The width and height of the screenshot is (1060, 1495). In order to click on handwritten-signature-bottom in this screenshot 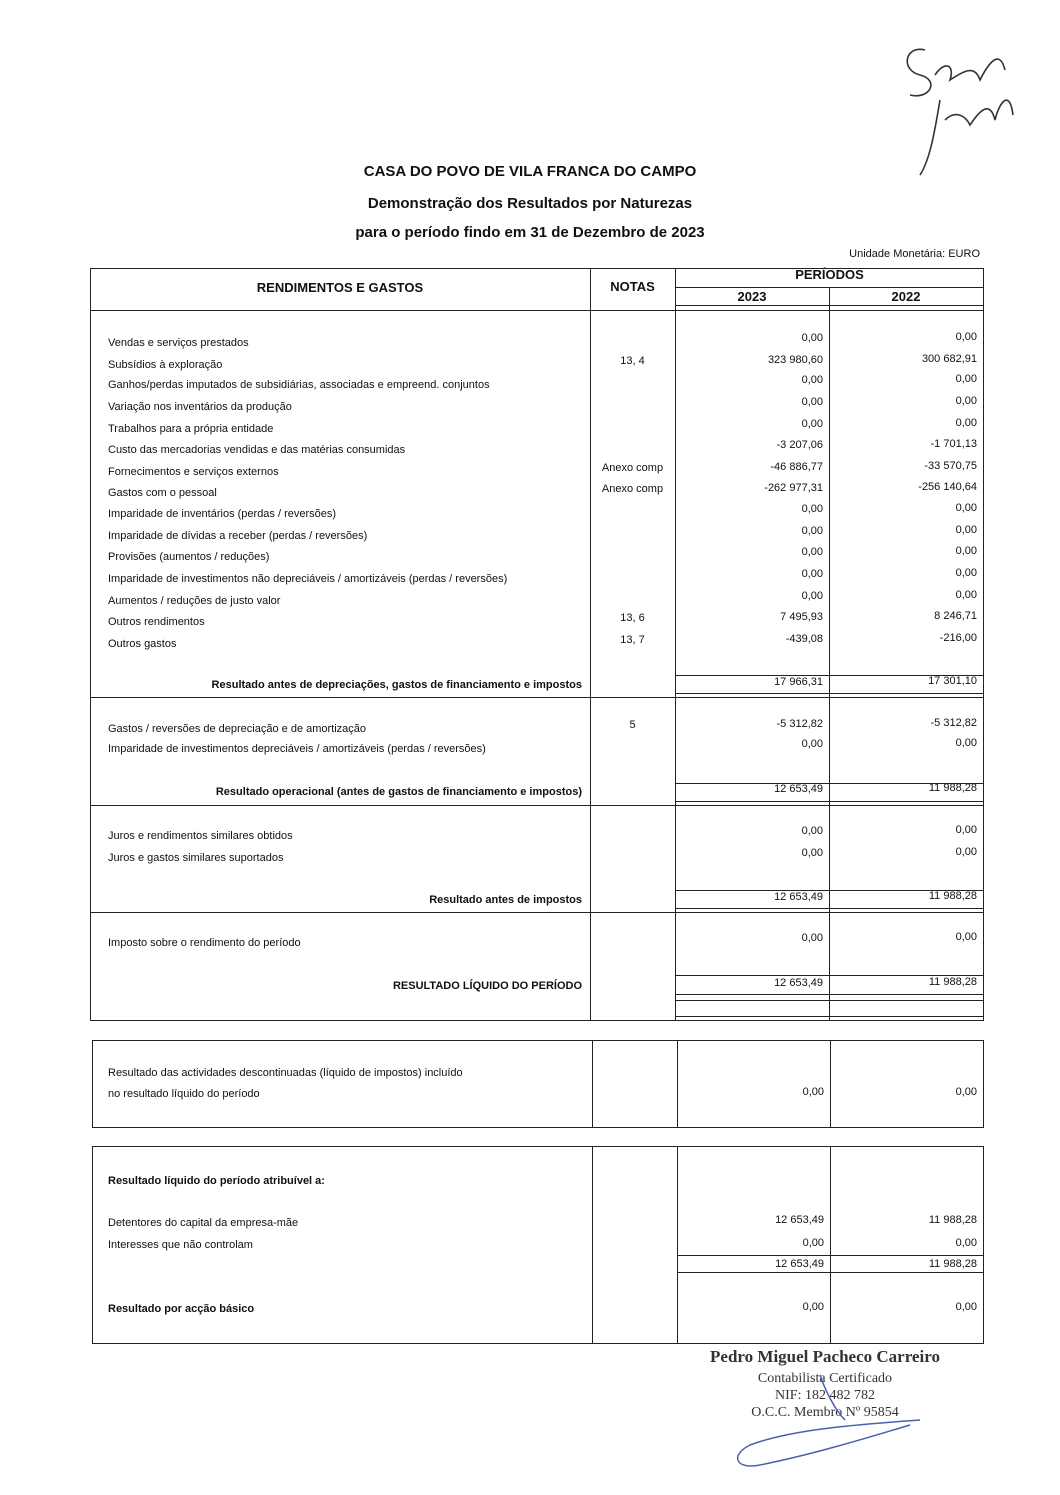, I will do `click(829, 1420)`.